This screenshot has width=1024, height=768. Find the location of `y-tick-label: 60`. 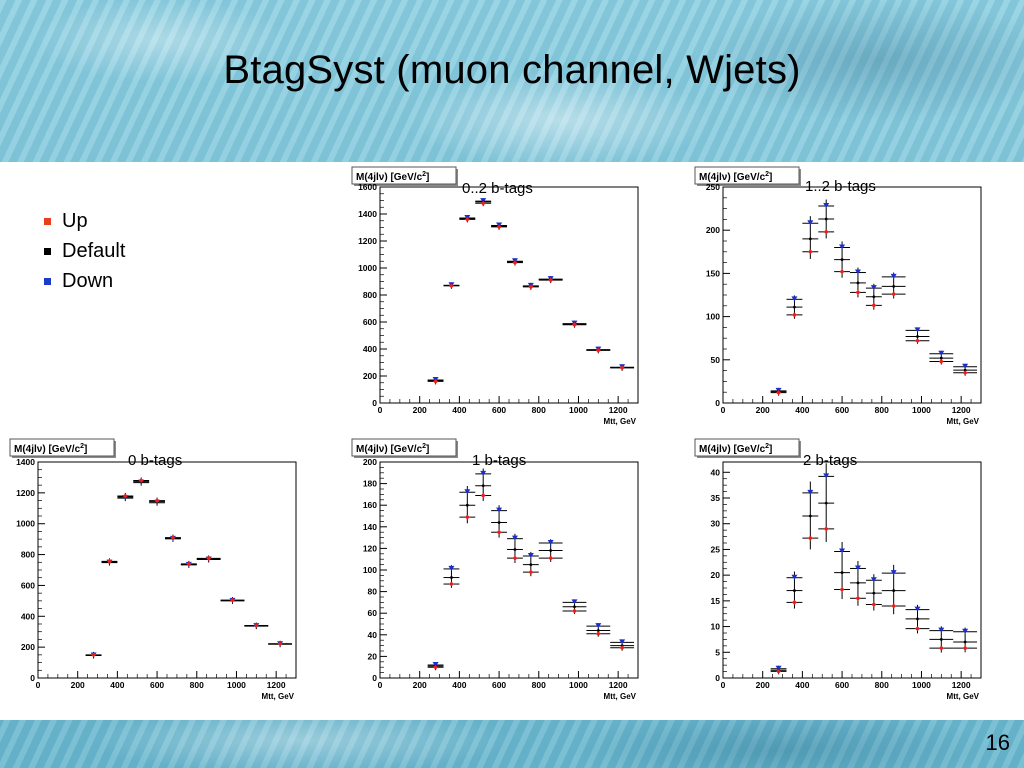

y-tick-label: 60 is located at coordinates (373, 613).